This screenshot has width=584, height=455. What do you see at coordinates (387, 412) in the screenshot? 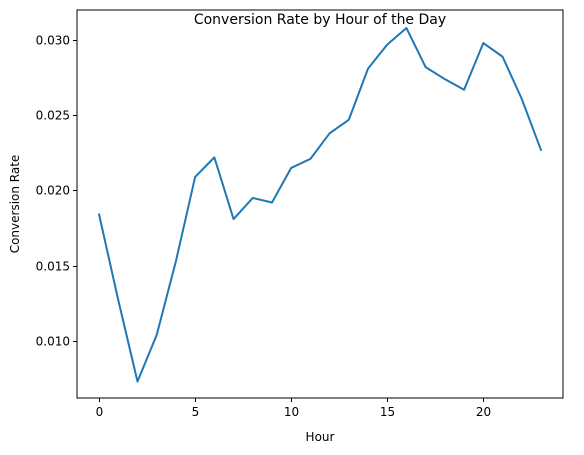
I see `x-tick-label: 15` at bounding box center [387, 412].